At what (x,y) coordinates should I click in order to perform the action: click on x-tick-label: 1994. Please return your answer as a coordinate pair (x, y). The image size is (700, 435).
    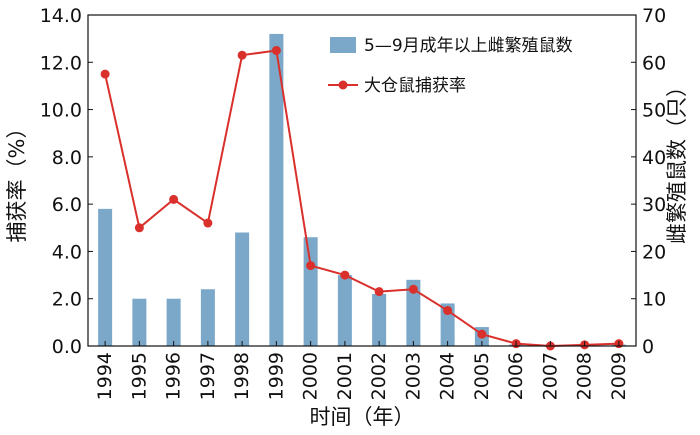
    Looking at the image, I should click on (105, 376).